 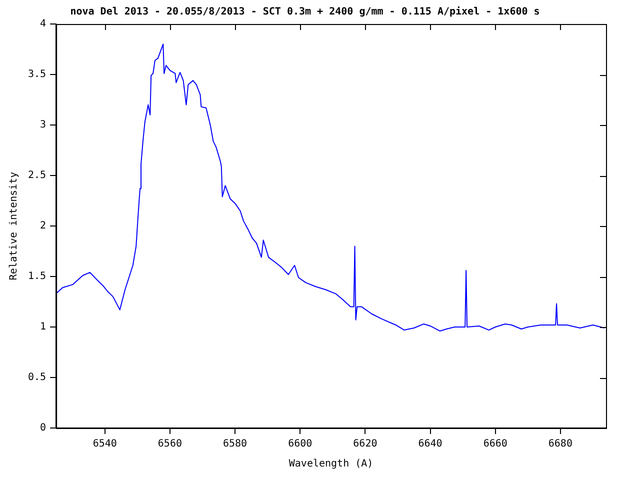 I want to click on y-tick-label: 3, so click(x=43, y=125).